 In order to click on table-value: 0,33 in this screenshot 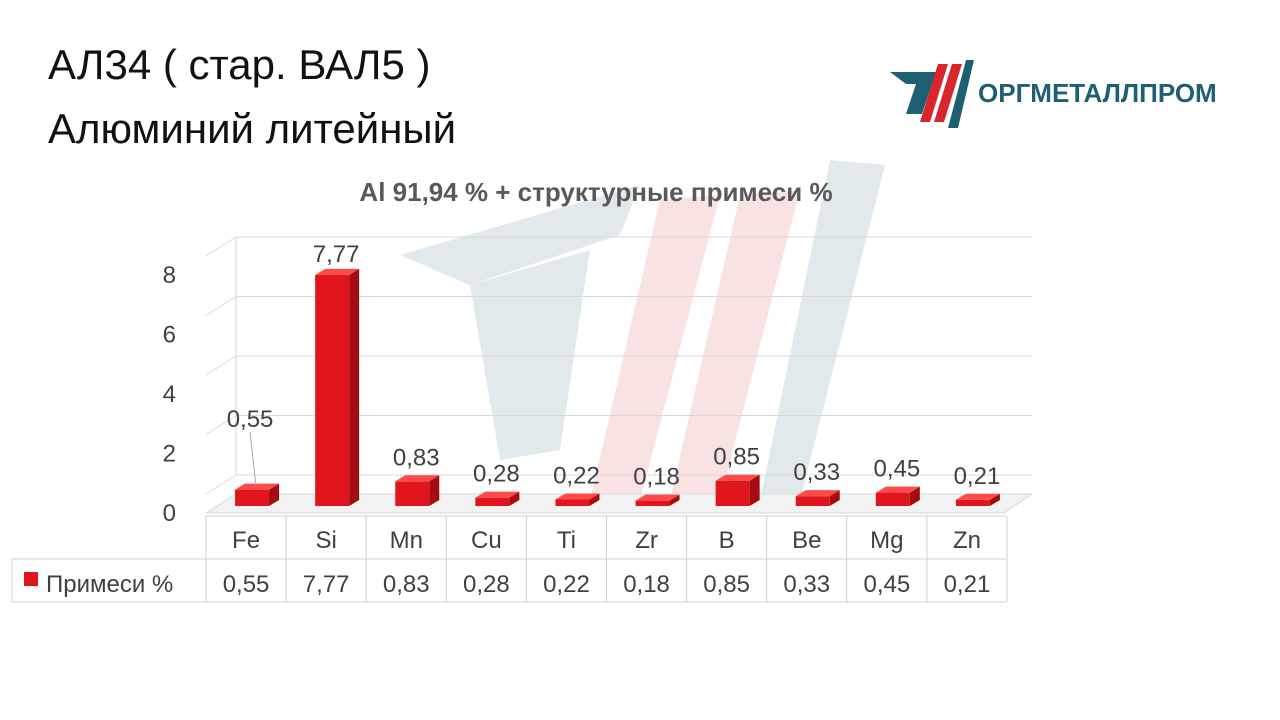, I will do `click(806, 584)`.